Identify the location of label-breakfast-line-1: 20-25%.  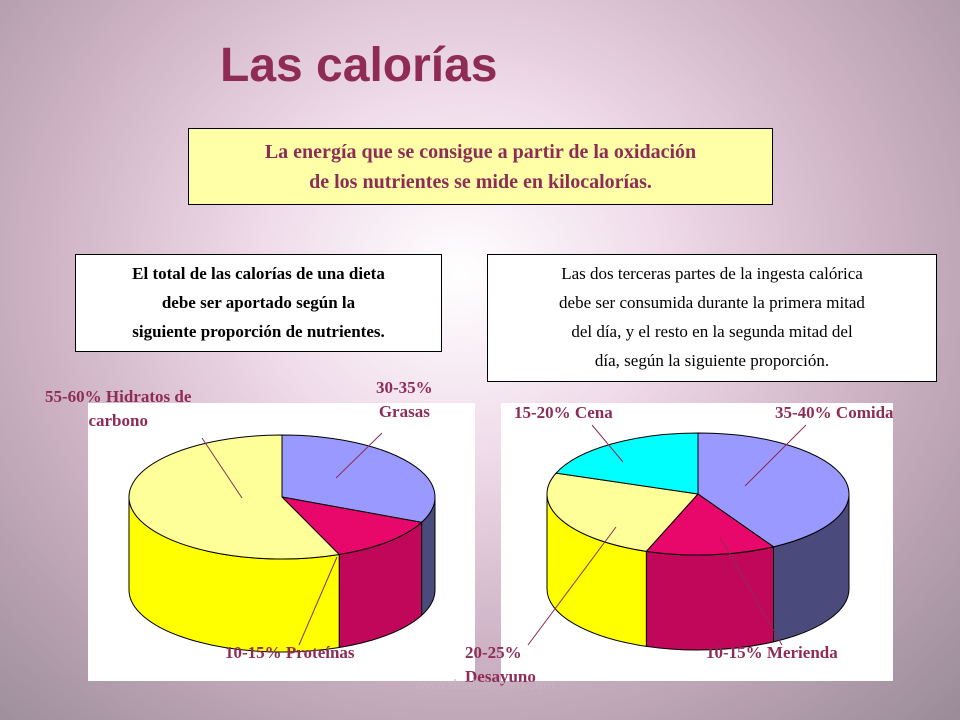
(493, 652).